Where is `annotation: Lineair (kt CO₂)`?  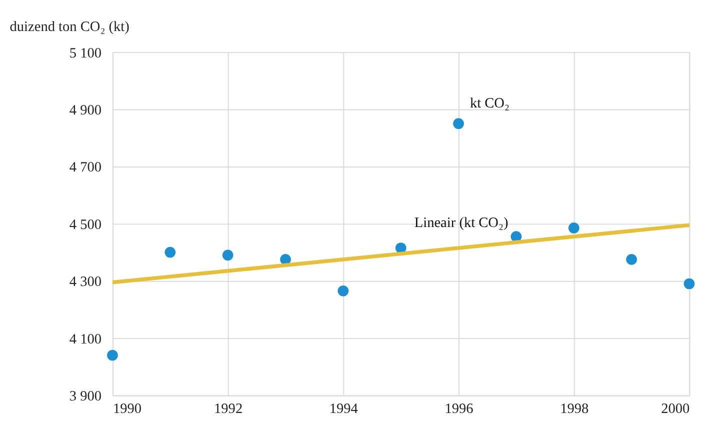 annotation: Lineair (kt CO₂) is located at coordinates (461, 223).